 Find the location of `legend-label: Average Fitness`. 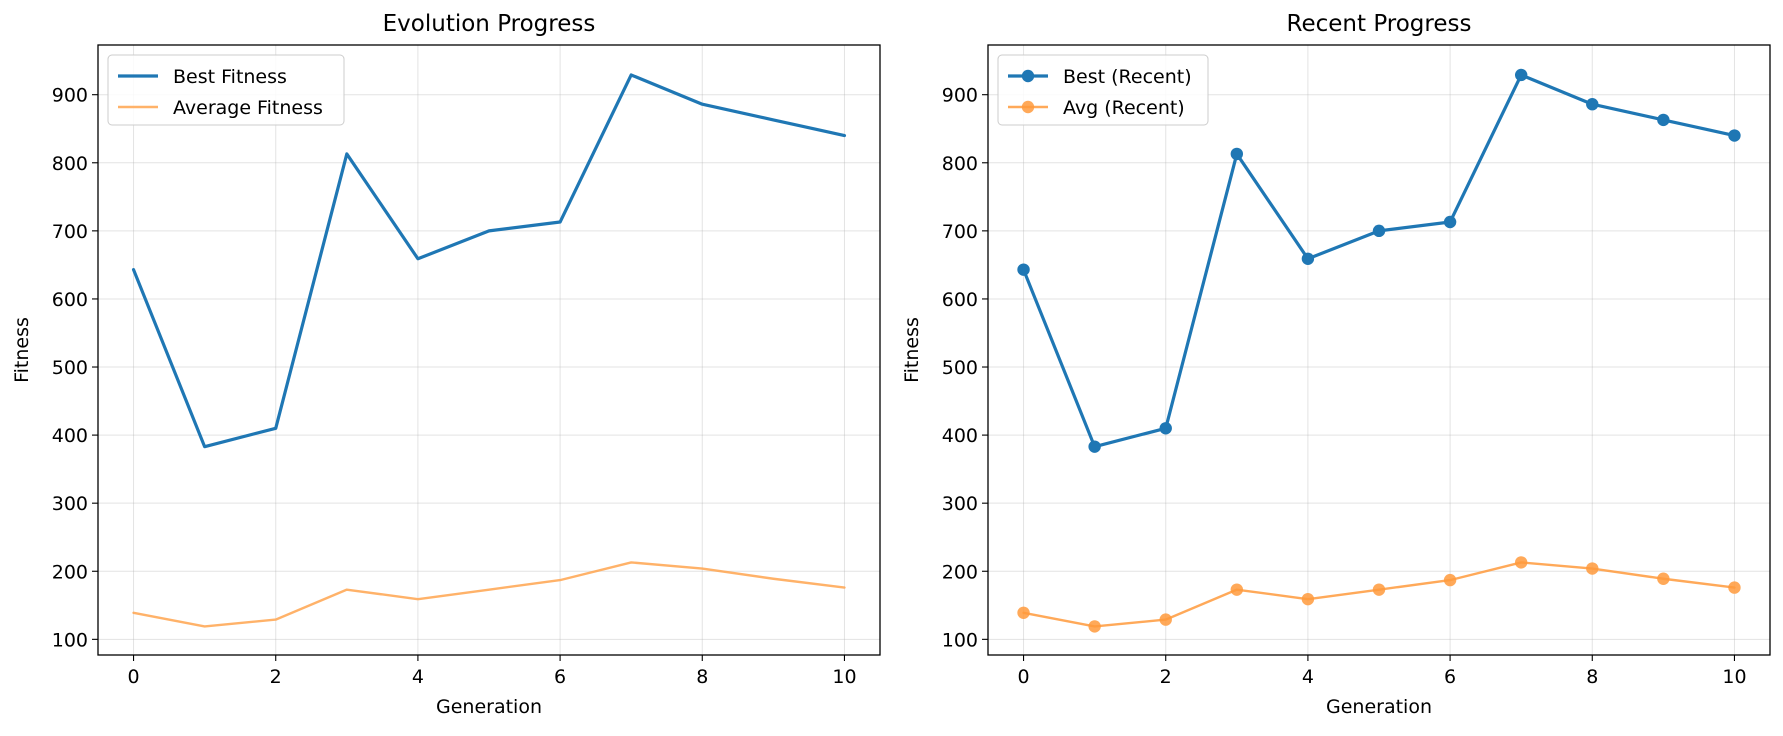

legend-label: Average Fitness is located at coordinates (248, 108).